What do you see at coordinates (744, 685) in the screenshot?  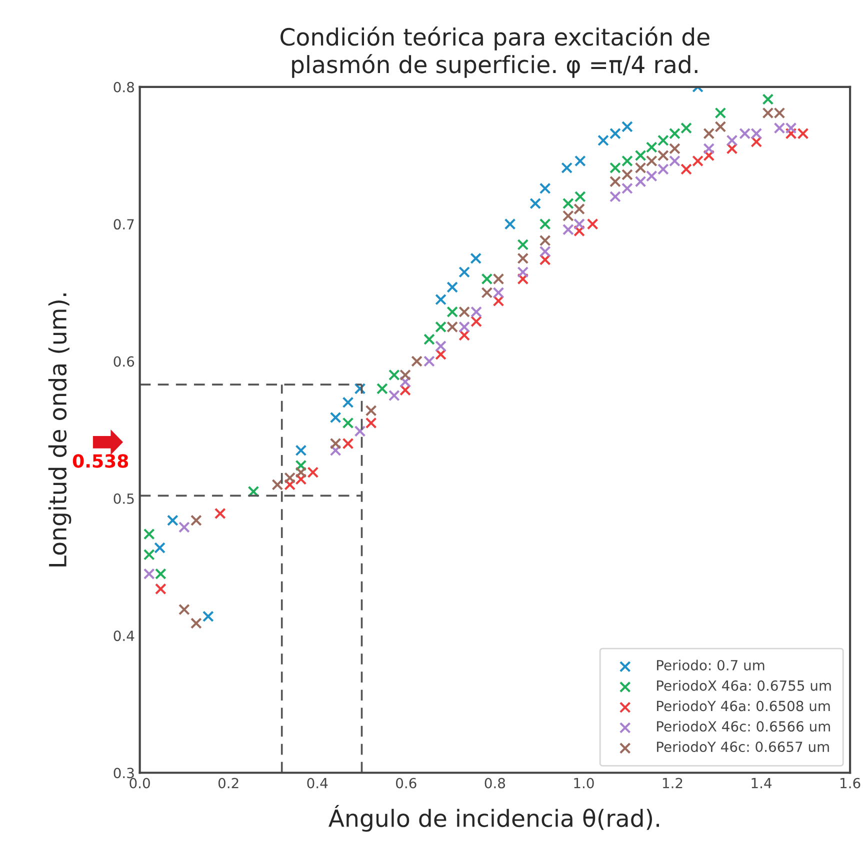 I see `legend-label: PeriodoX 46a: 0.6755 um` at bounding box center [744, 685].